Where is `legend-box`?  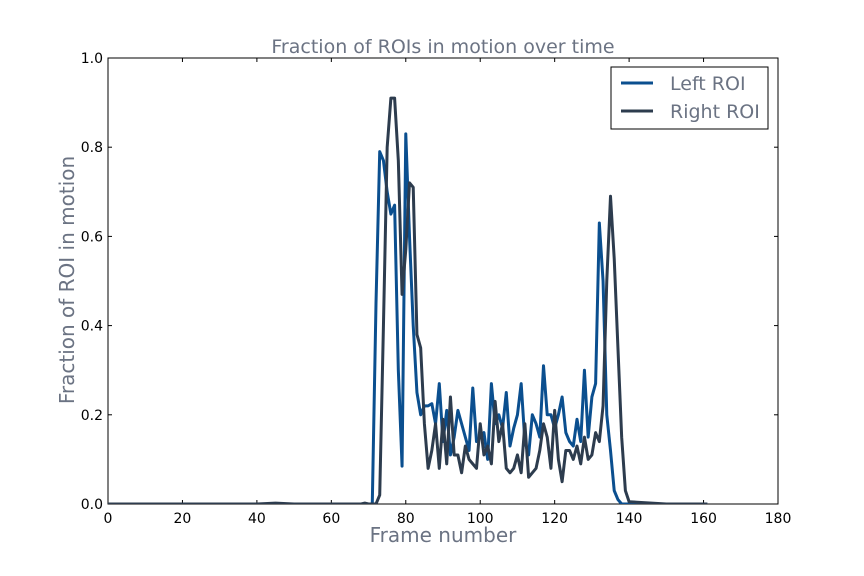
legend-box is located at coordinates (689, 98).